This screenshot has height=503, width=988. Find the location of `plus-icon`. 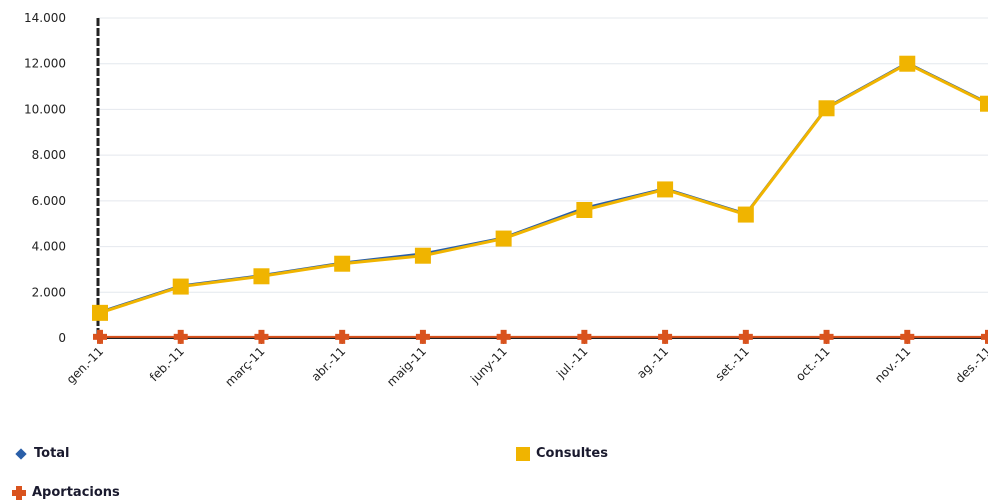

plus-icon is located at coordinates (19, 492).